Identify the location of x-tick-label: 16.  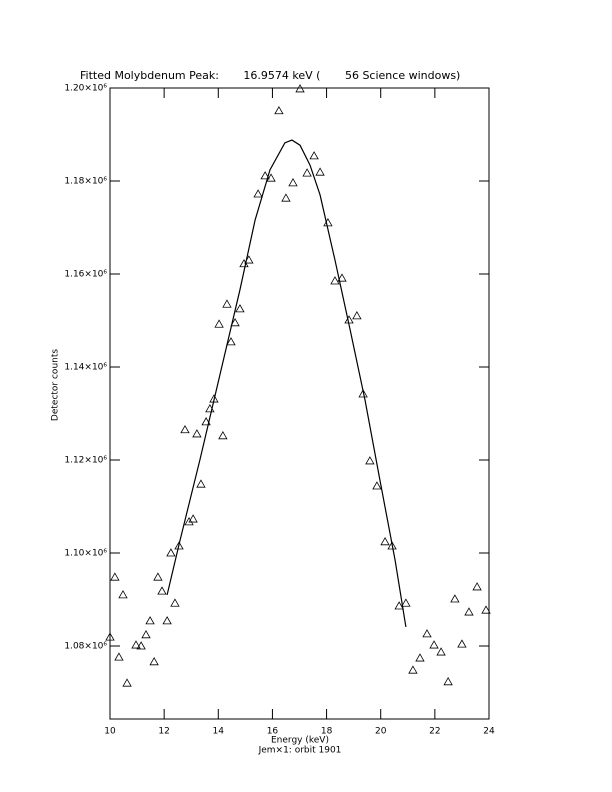
(273, 732).